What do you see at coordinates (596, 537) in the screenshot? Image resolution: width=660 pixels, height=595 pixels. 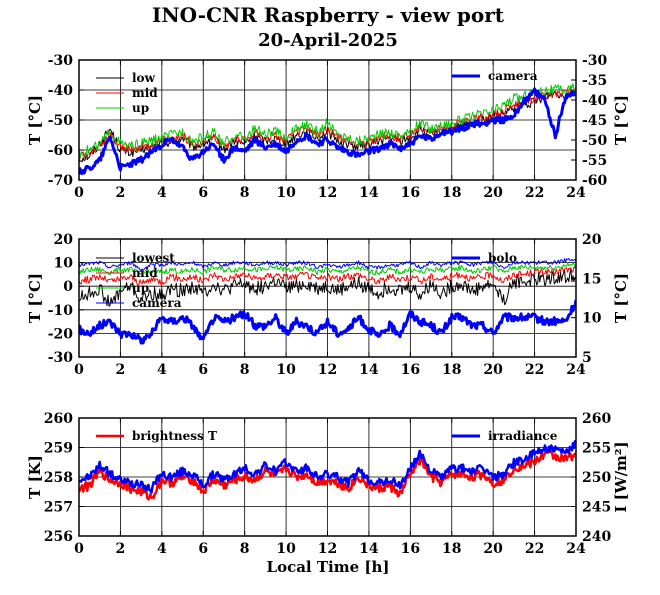 I see `y-right-tick-label: 240` at bounding box center [596, 537].